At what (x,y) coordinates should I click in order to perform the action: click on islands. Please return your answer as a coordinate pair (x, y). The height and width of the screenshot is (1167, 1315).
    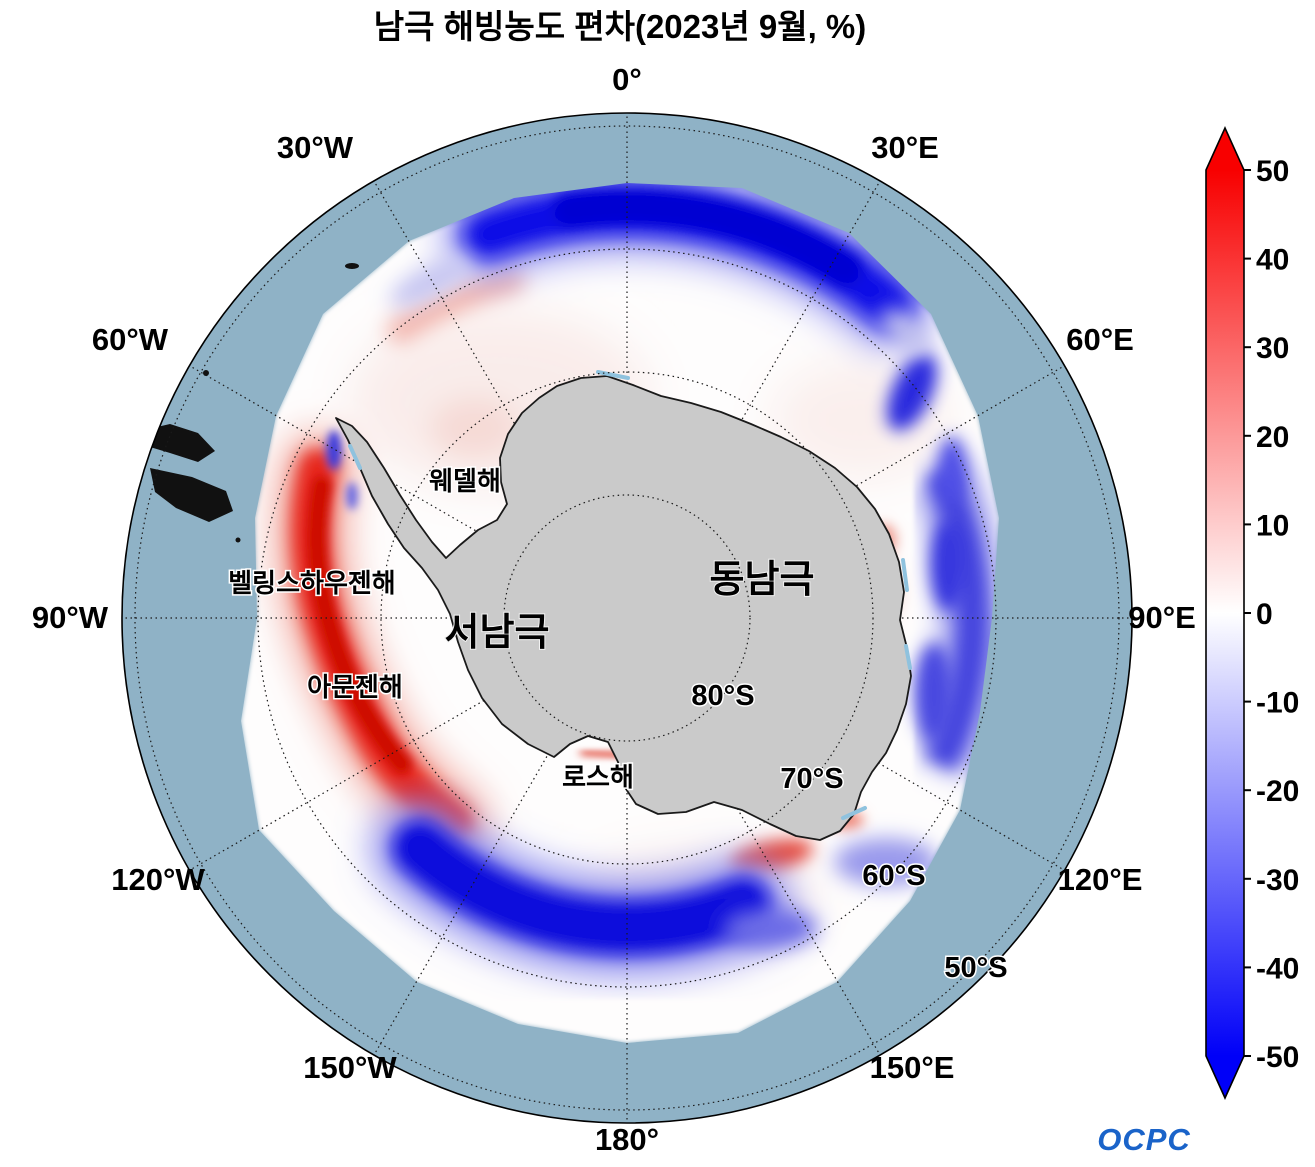
    Looking at the image, I should click on (251, 403).